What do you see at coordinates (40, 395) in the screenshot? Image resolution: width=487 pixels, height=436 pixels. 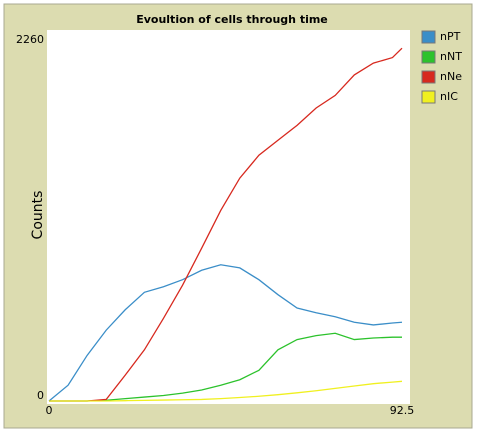 I see `y-tick-label: 0` at bounding box center [40, 395].